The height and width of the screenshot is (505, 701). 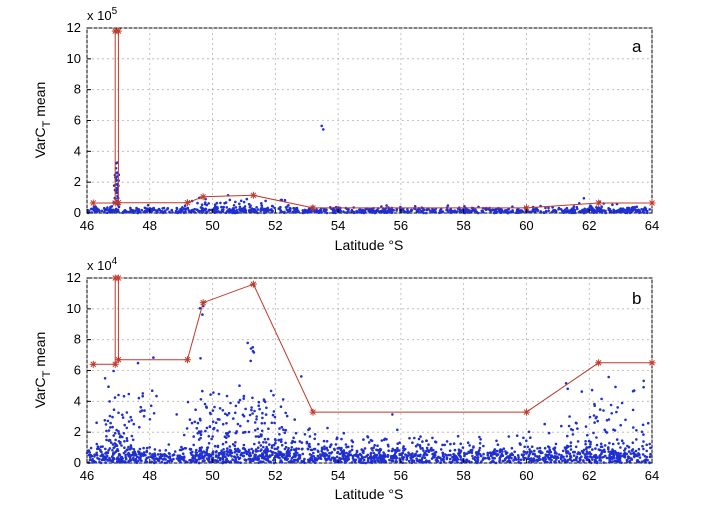 What do you see at coordinates (87, 225) in the screenshot?
I see `x-tick-label: 46` at bounding box center [87, 225].